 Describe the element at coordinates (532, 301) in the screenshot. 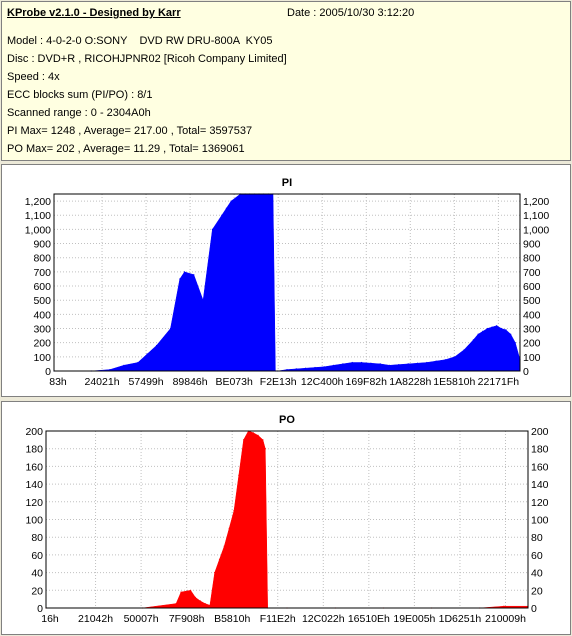

I see `pi-ytick-right: 500` at that location.